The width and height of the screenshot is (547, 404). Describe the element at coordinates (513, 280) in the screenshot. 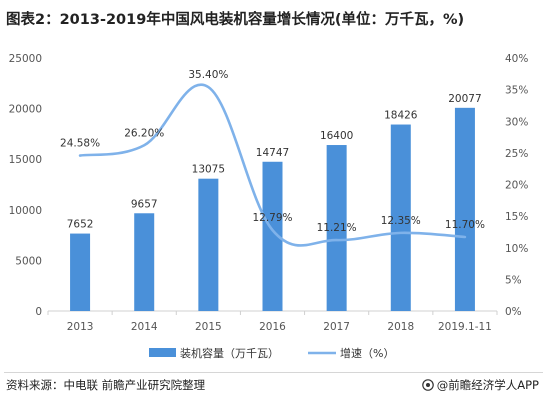

I see `y-right-tick-label: 5%` at that location.